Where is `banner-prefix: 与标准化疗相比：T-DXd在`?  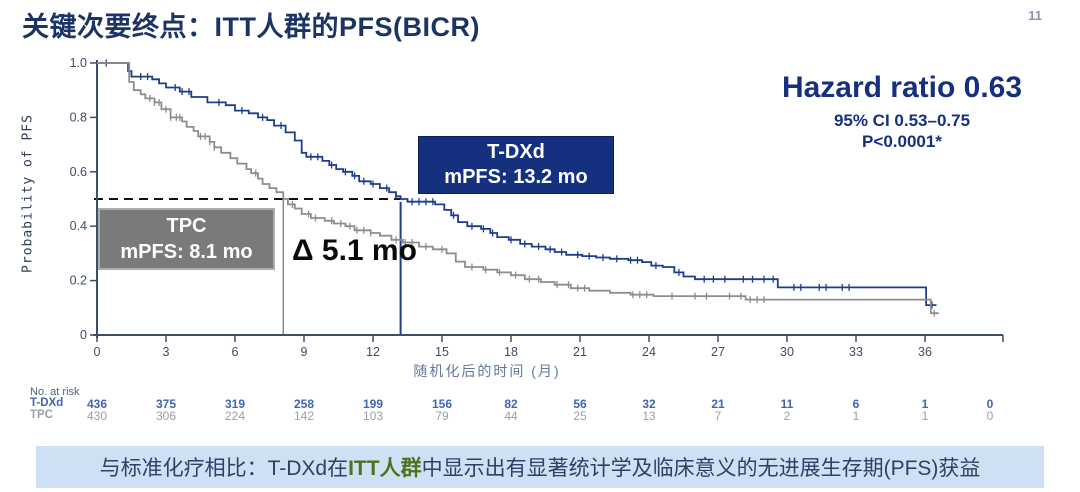 banner-prefix: 与标准化疗相比：T-DXd在 is located at coordinates (224, 468).